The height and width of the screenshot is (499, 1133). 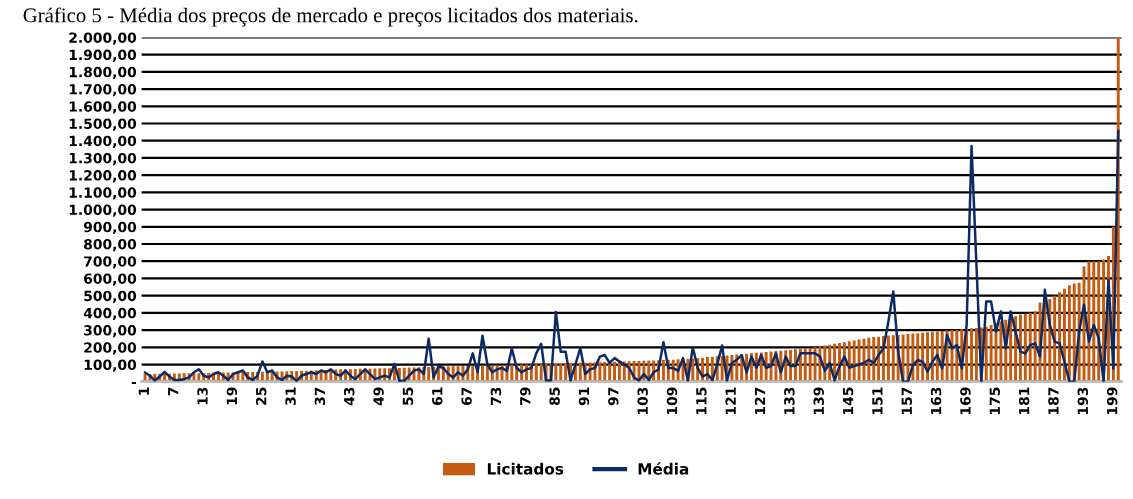 I want to click on x-tick-label: 163, so click(x=936, y=401).